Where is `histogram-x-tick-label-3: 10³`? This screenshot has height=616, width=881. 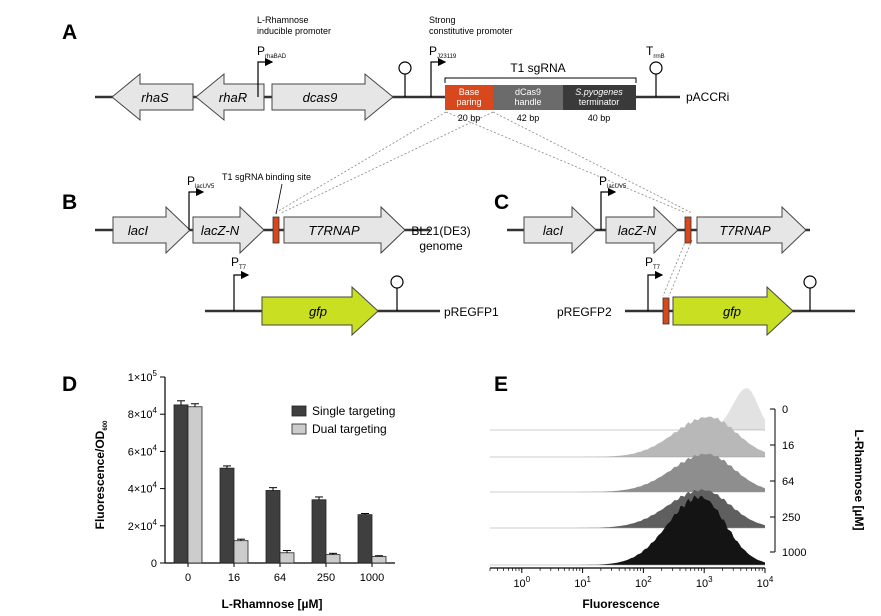 histogram-x-tick-label-3: 10³ is located at coordinates (704, 582).